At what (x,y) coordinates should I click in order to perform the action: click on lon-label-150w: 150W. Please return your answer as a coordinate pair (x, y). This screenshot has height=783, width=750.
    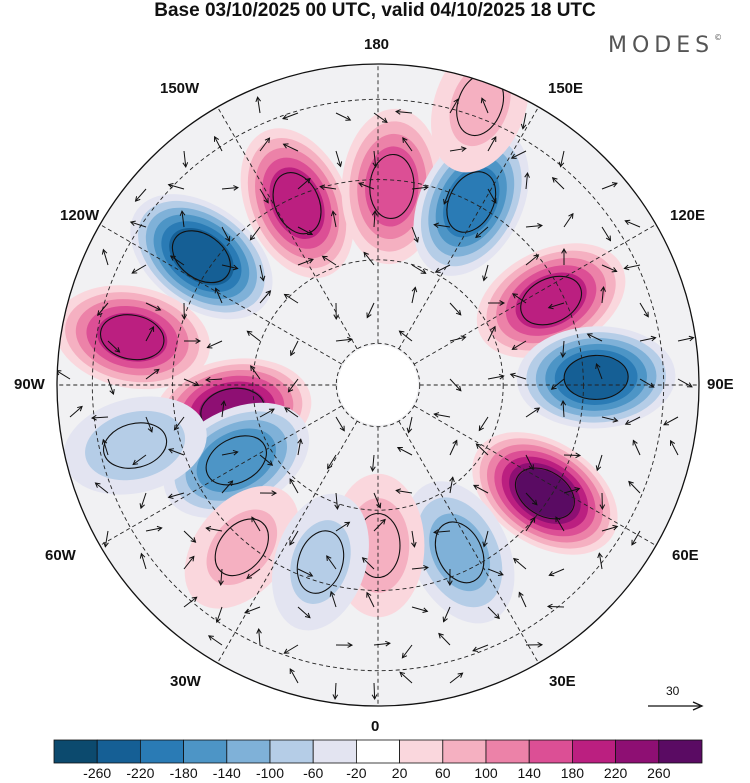
    Looking at the image, I should click on (180, 88).